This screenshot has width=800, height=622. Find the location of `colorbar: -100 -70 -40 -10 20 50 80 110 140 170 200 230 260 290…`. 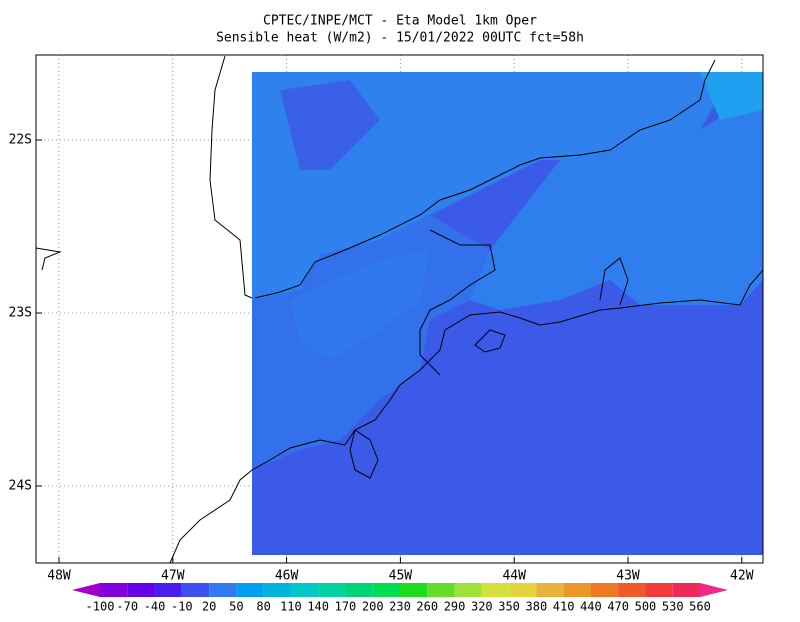

colorbar: -100 -70 -40 -10 20 50 80 110 140 170 200 230 260 290… is located at coordinates (400, 598).